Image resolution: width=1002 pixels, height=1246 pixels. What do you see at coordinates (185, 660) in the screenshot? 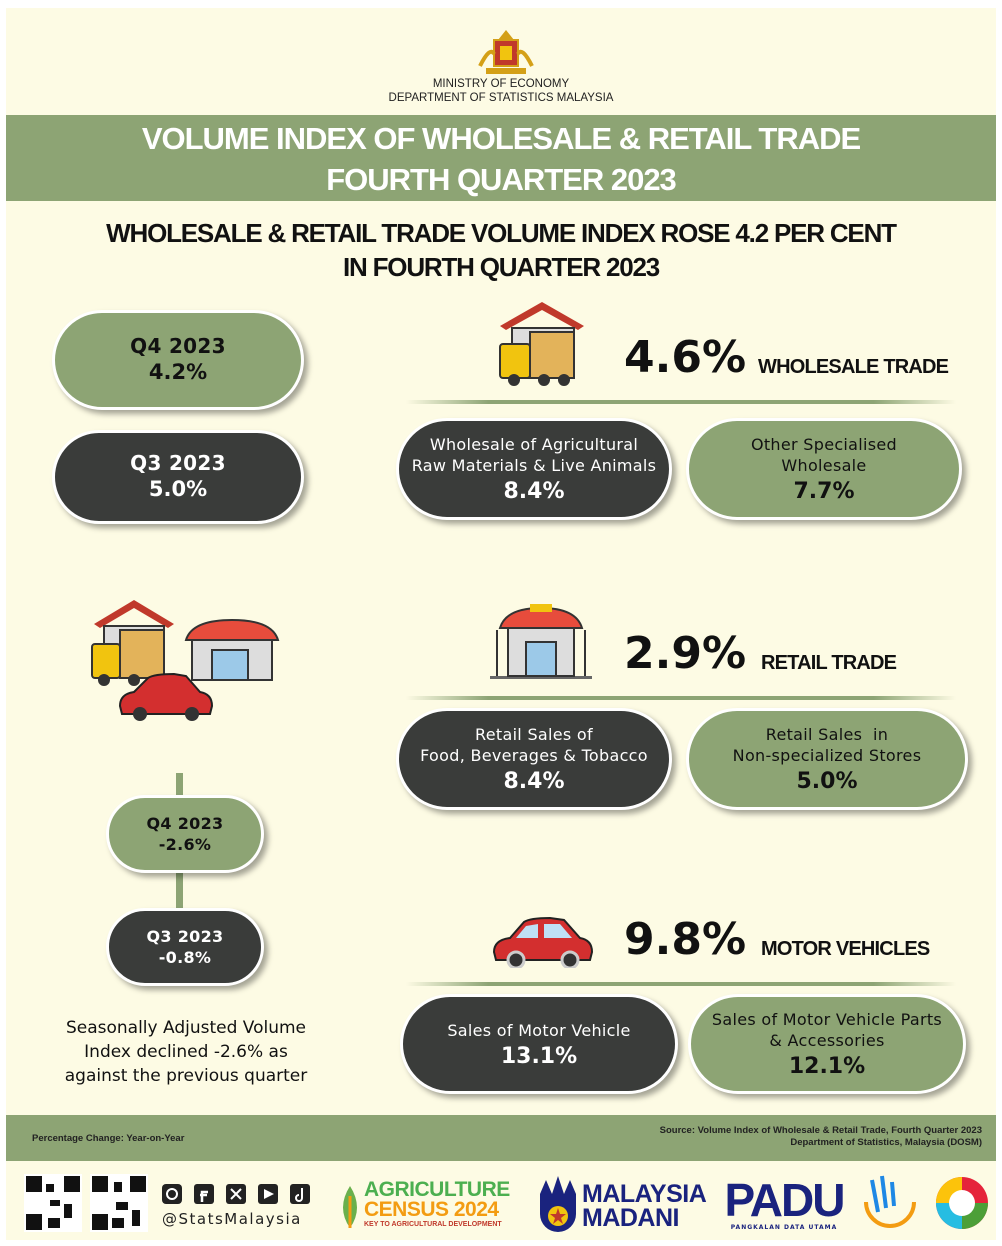
I see `combined-icon` at bounding box center [185, 660].